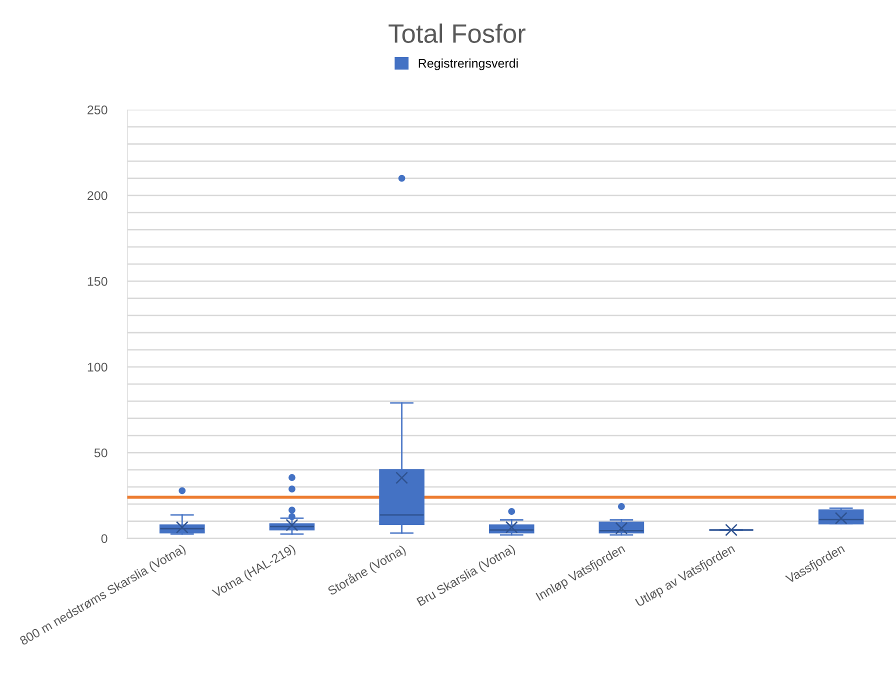  I want to click on y-tick-label: 100, so click(98, 367).